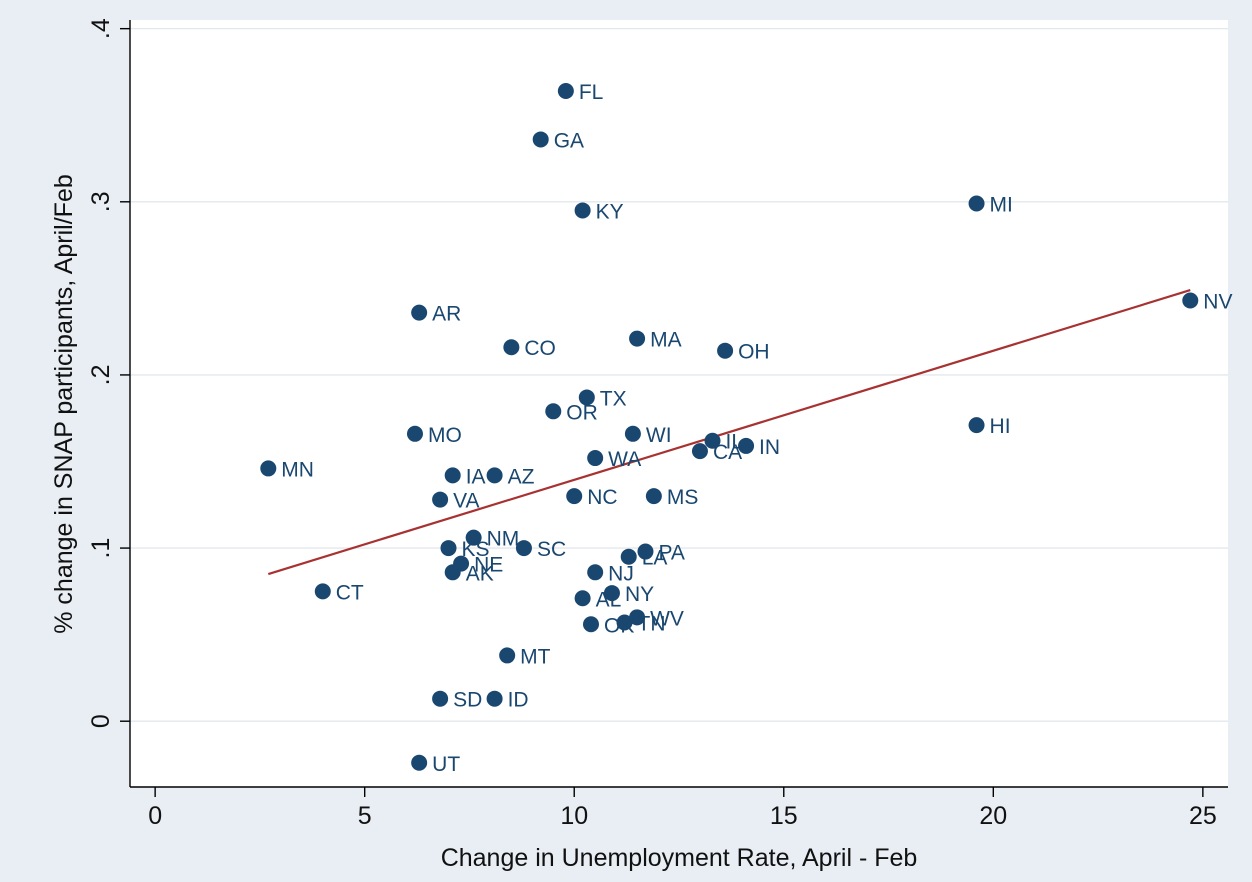 The width and height of the screenshot is (1252, 882). I want to click on point-label-OR: OR, so click(582, 412).